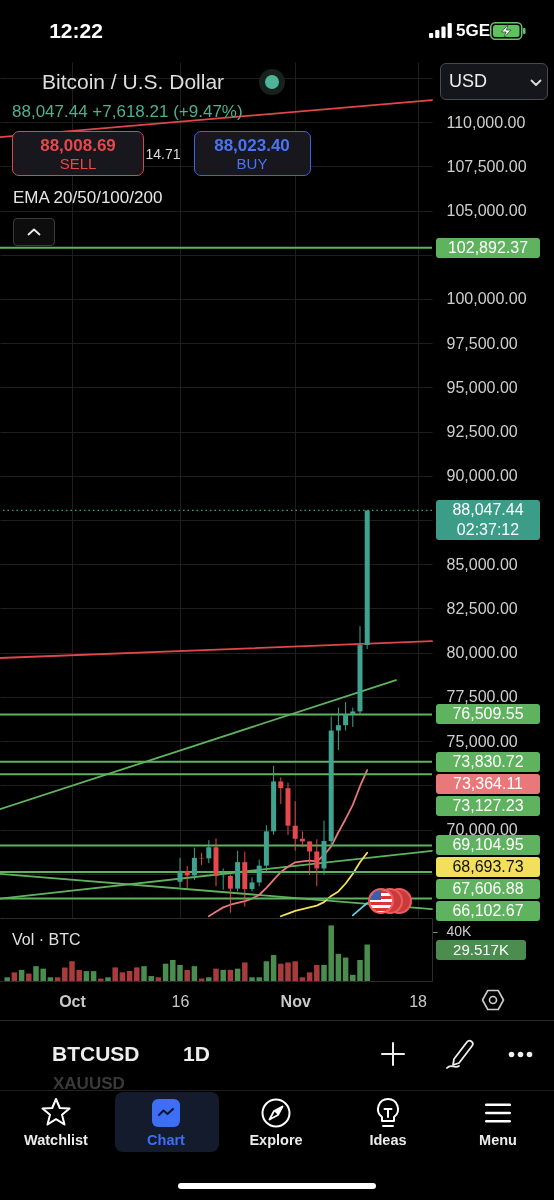  What do you see at coordinates (196, 1054) in the screenshot?
I see `text: 1D` at bounding box center [196, 1054].